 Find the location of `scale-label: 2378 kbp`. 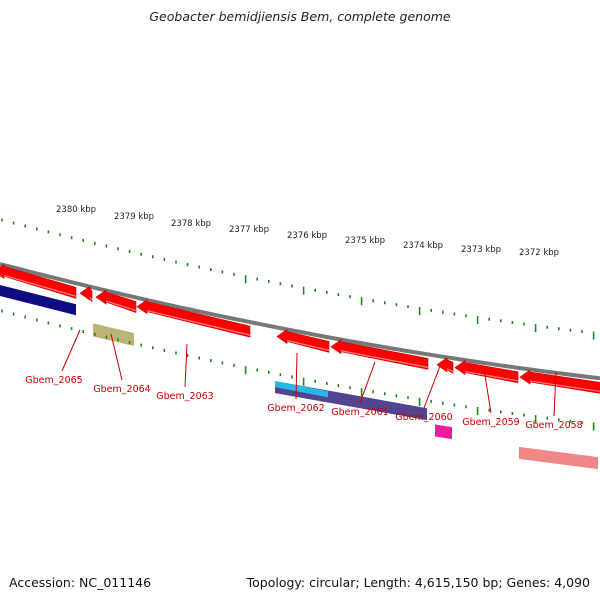

scale-label: 2378 kbp is located at coordinates (191, 224).